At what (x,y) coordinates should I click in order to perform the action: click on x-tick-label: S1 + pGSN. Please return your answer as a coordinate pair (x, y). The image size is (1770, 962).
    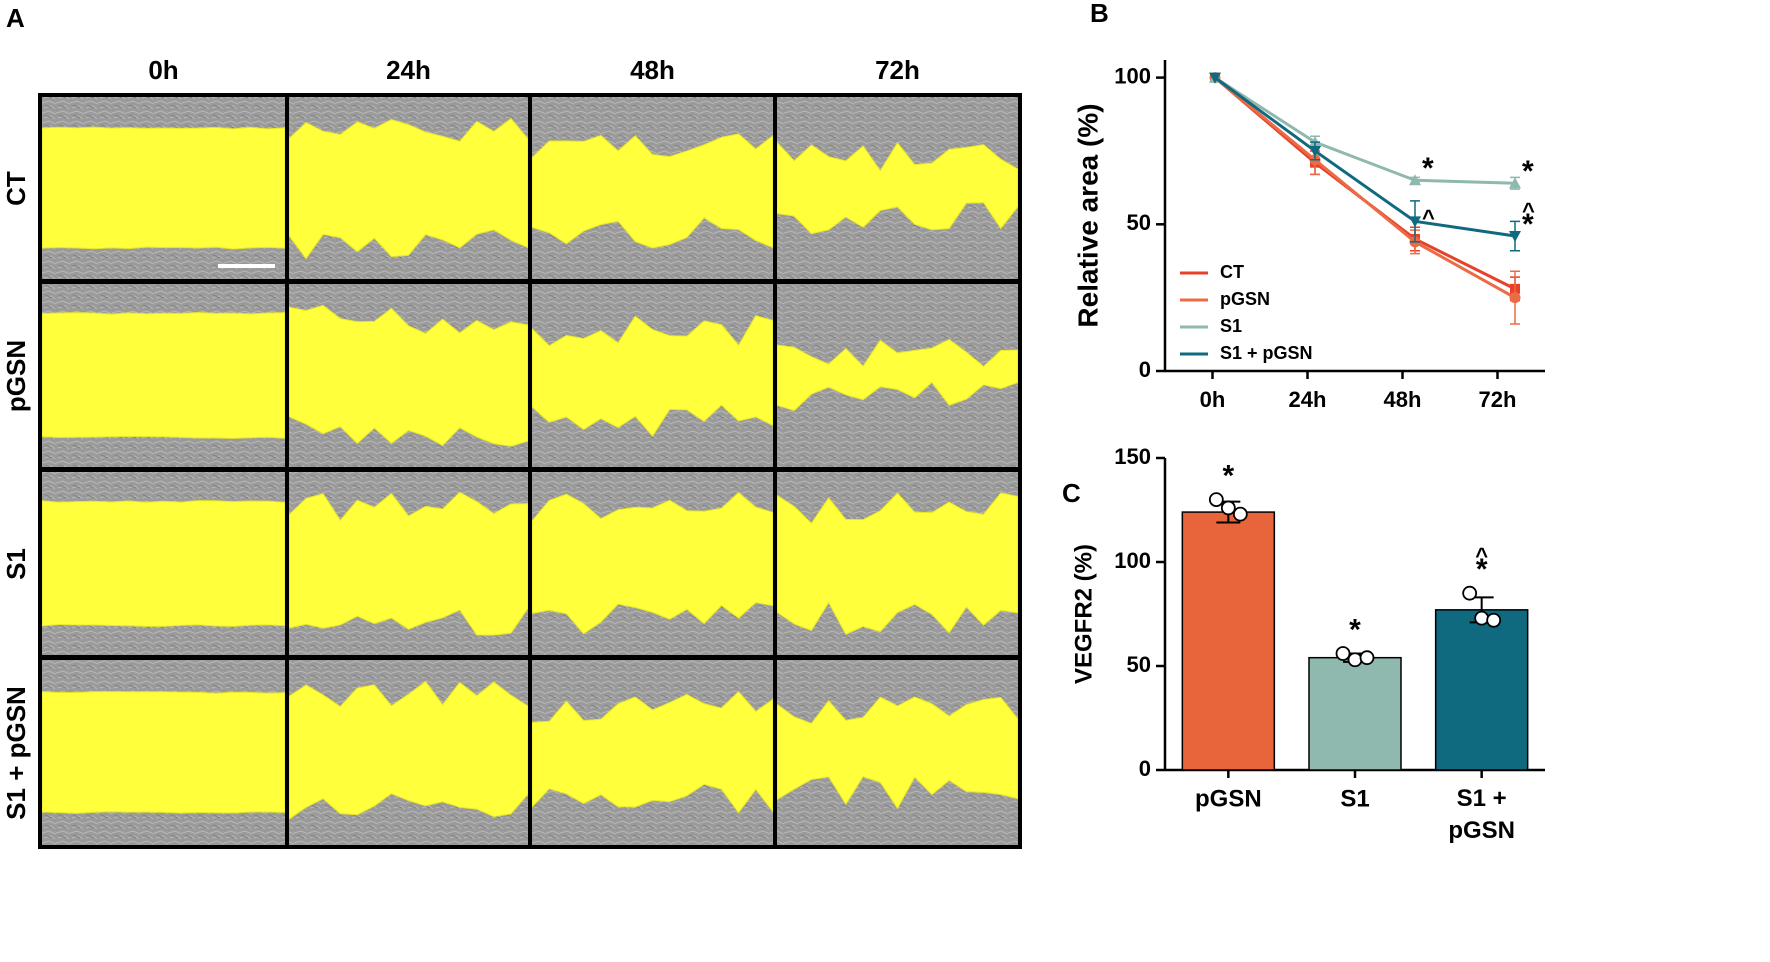
    Looking at the image, I should click on (1481, 814).